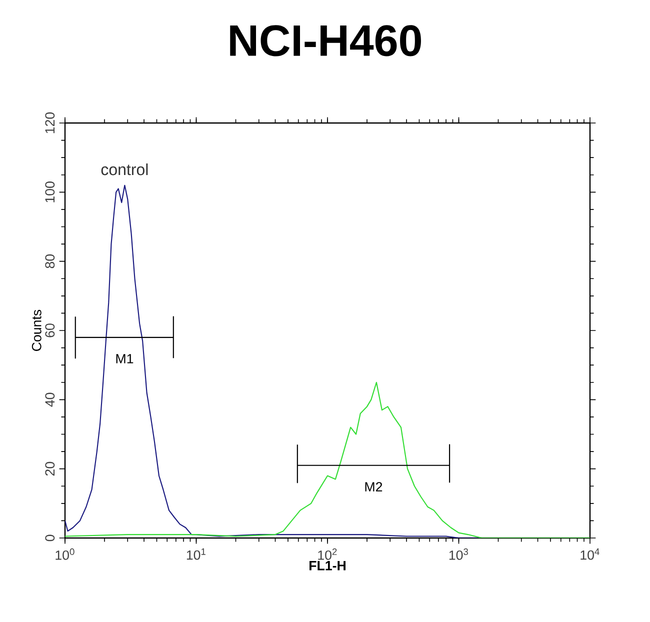  Describe the element at coordinates (124, 169) in the screenshot. I see `series-label: control` at that location.